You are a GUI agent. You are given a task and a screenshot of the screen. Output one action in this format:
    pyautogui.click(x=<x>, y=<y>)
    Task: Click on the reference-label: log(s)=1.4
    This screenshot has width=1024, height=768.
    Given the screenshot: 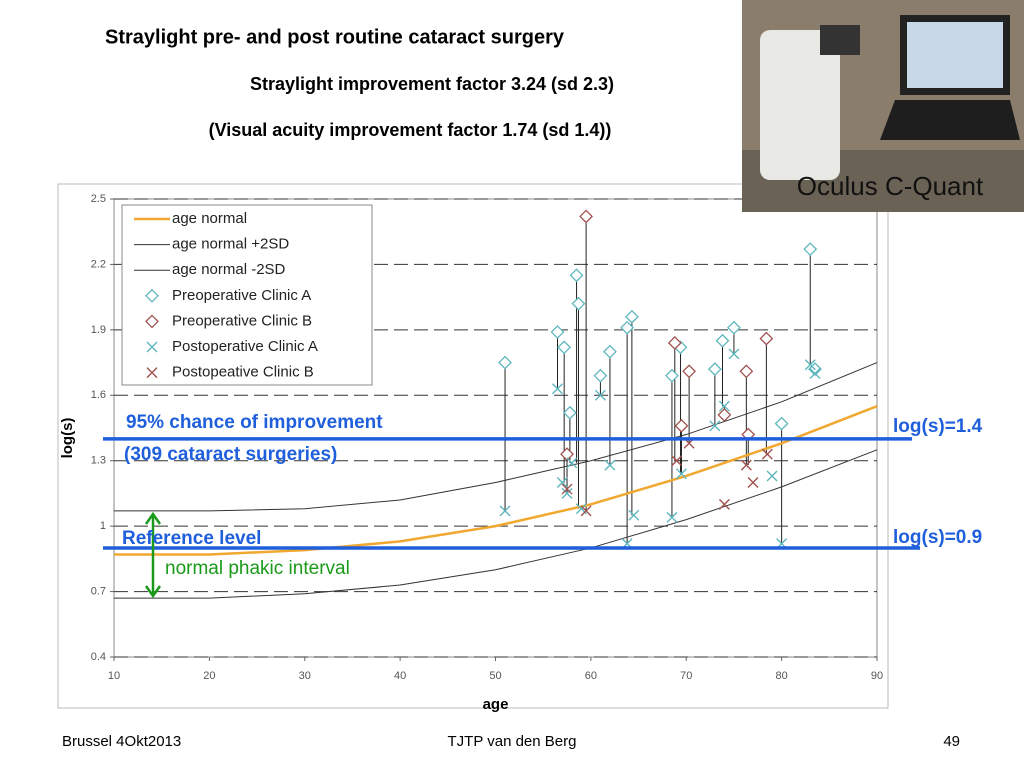 What is the action you would take?
    pyautogui.click(x=938, y=426)
    